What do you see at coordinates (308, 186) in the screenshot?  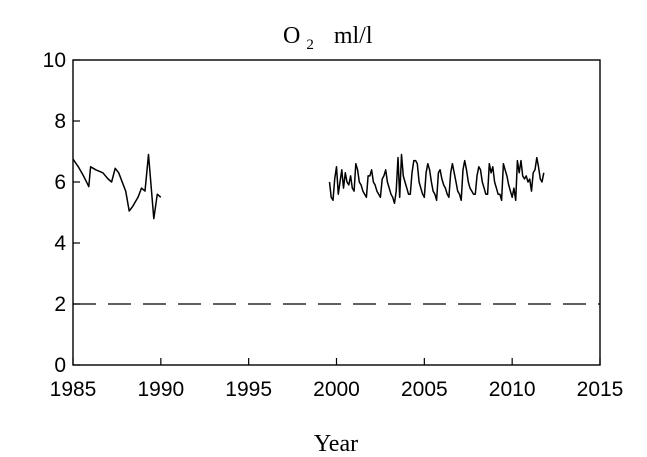 I see `series-lines` at bounding box center [308, 186].